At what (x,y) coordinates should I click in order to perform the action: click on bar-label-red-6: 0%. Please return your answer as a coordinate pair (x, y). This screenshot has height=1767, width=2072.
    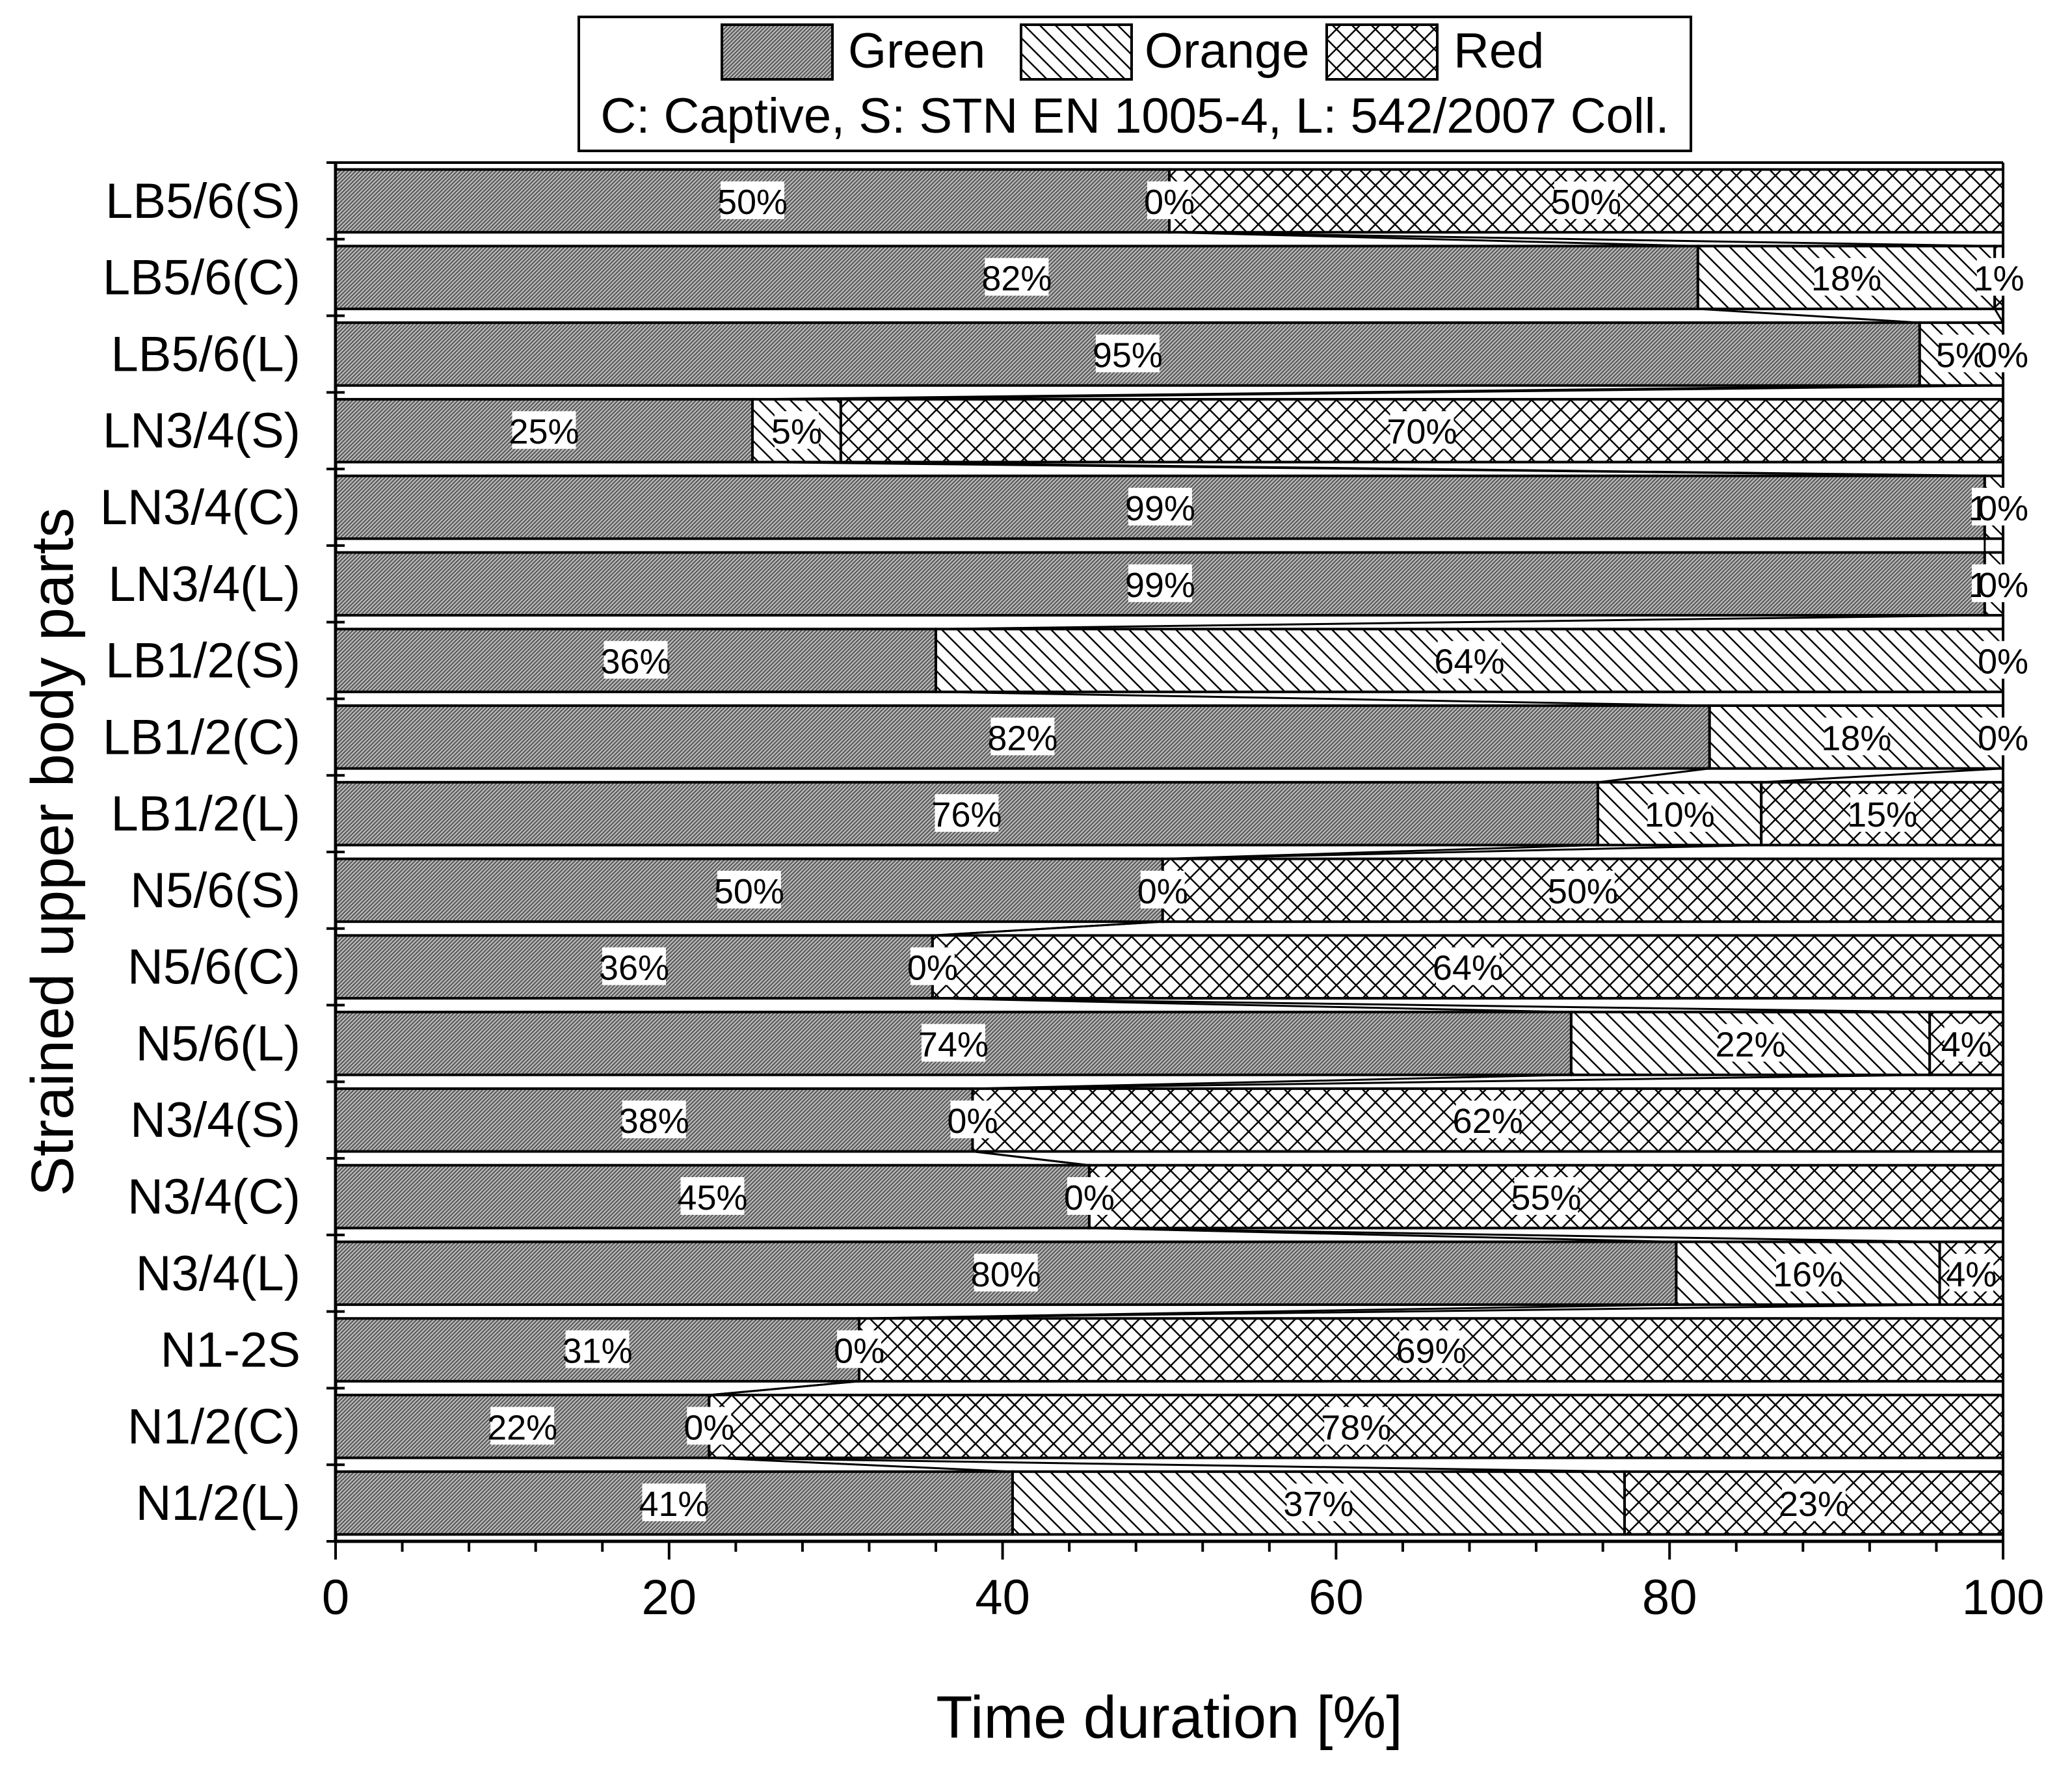
    Looking at the image, I should click on (2003, 585).